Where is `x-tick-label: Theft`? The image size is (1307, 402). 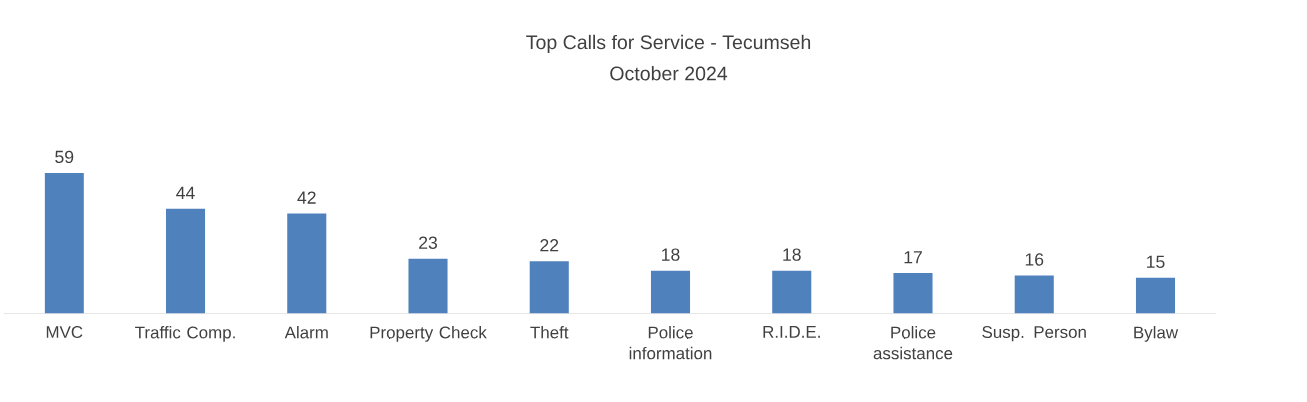 x-tick-label: Theft is located at coordinates (549, 332).